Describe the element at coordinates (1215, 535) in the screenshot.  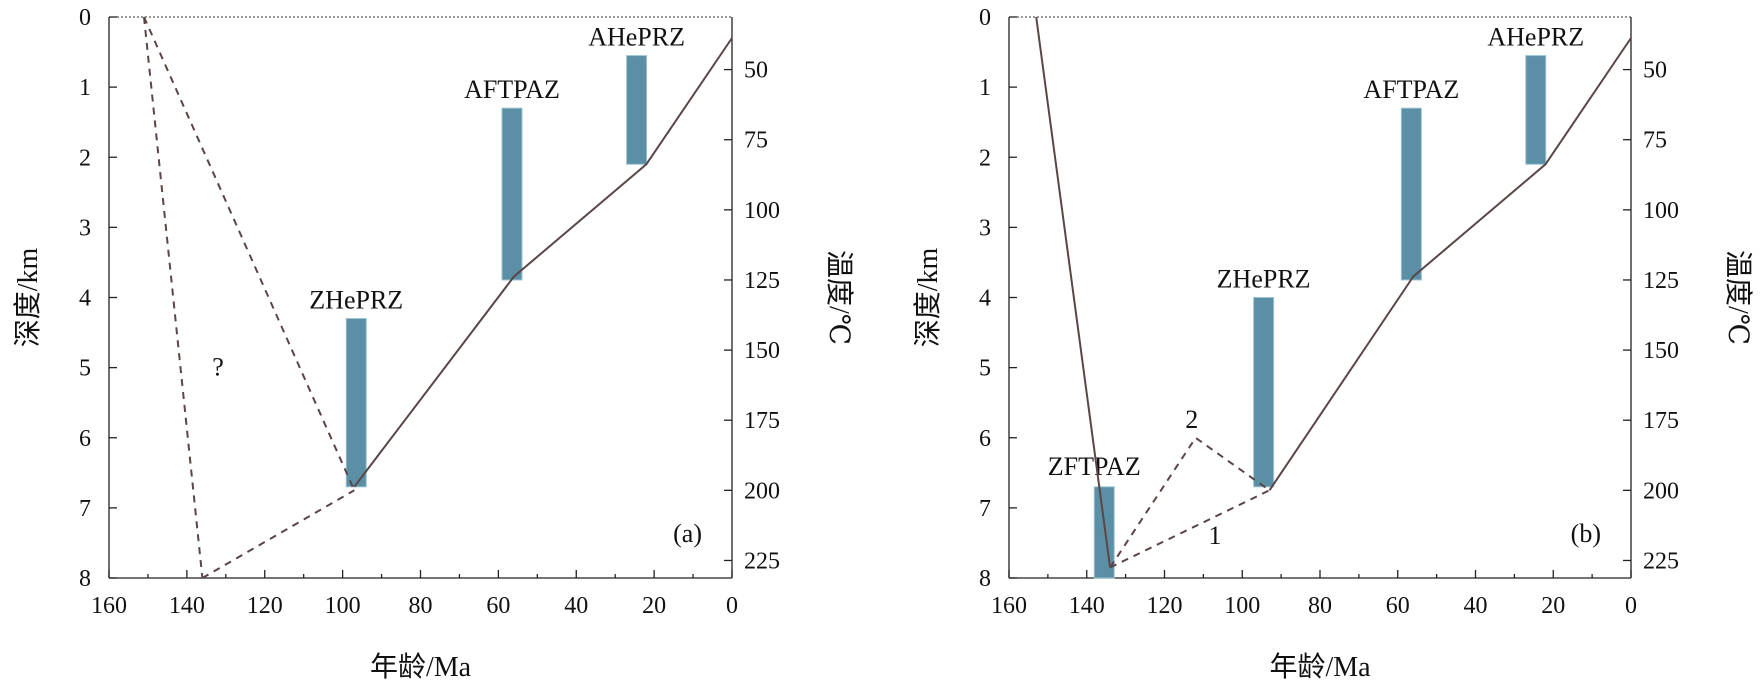
I see `annotation-2: 1` at that location.